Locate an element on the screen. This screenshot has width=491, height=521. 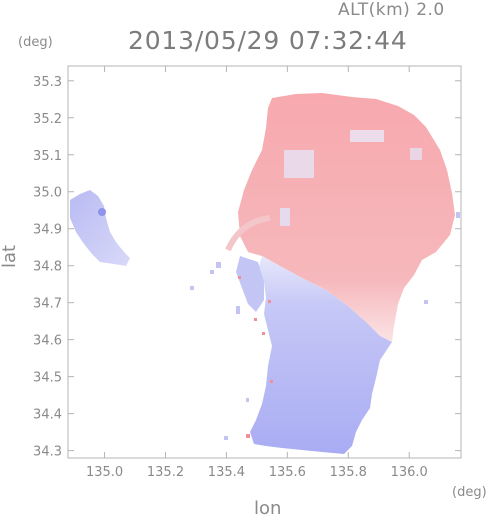
scattered-echo-specks is located at coordinates (255, 357).